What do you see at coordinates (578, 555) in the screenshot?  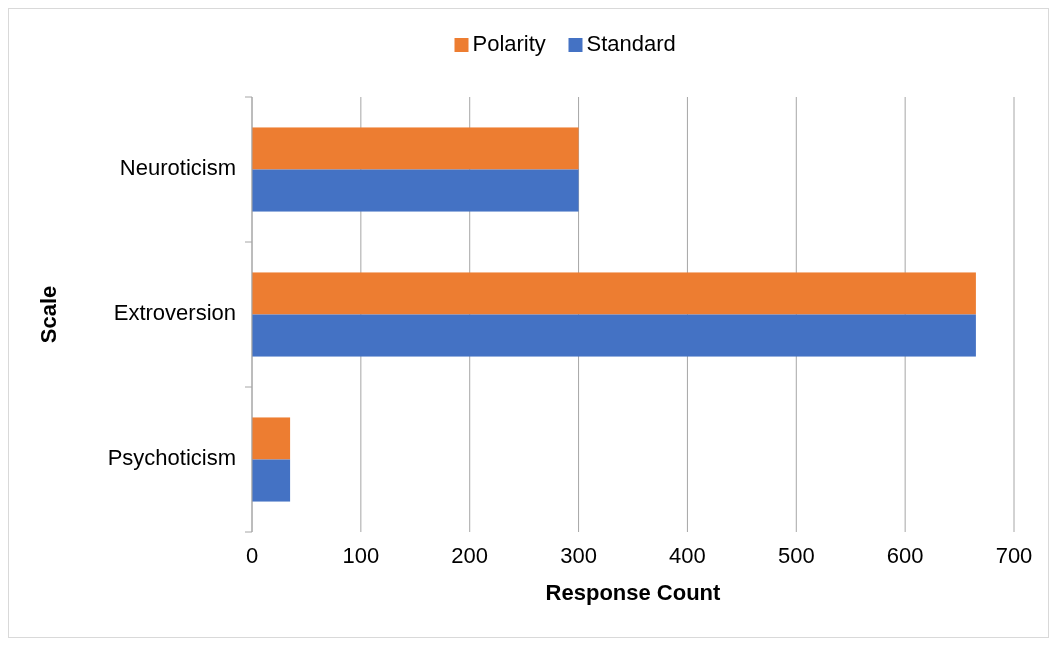 I see `x-tick-label: 300` at bounding box center [578, 555].